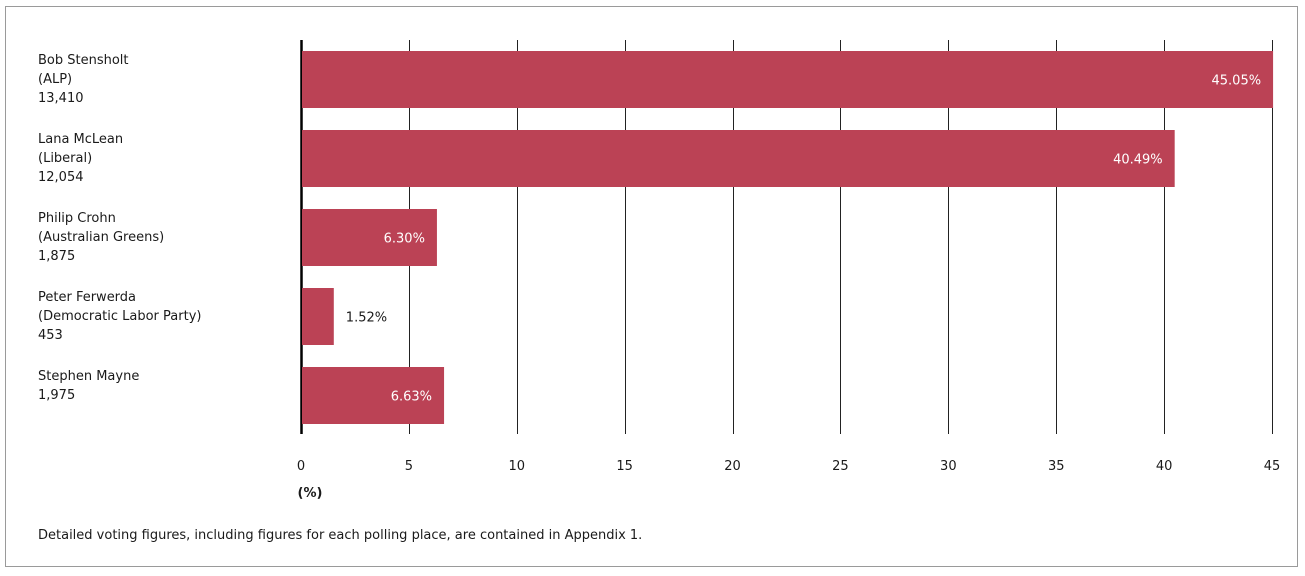 This screenshot has height=576, width=1305. What do you see at coordinates (517, 466) in the screenshot?
I see `x-tick-label: 10` at bounding box center [517, 466].